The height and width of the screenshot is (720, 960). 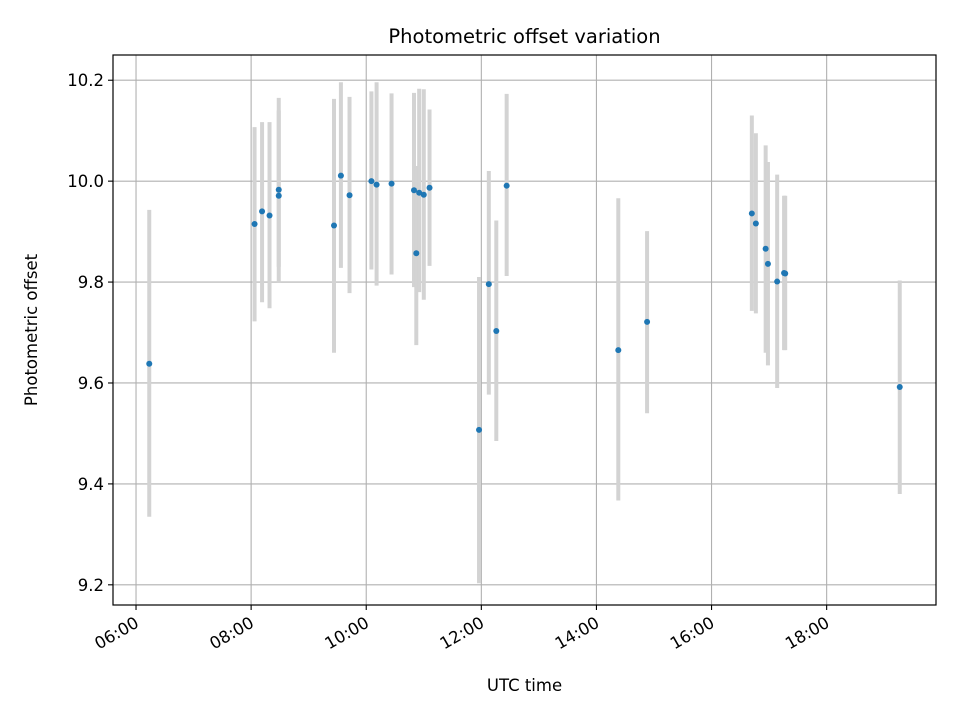 What do you see at coordinates (524, 36) in the screenshot?
I see `chart-title: Photometric offset variation` at bounding box center [524, 36].